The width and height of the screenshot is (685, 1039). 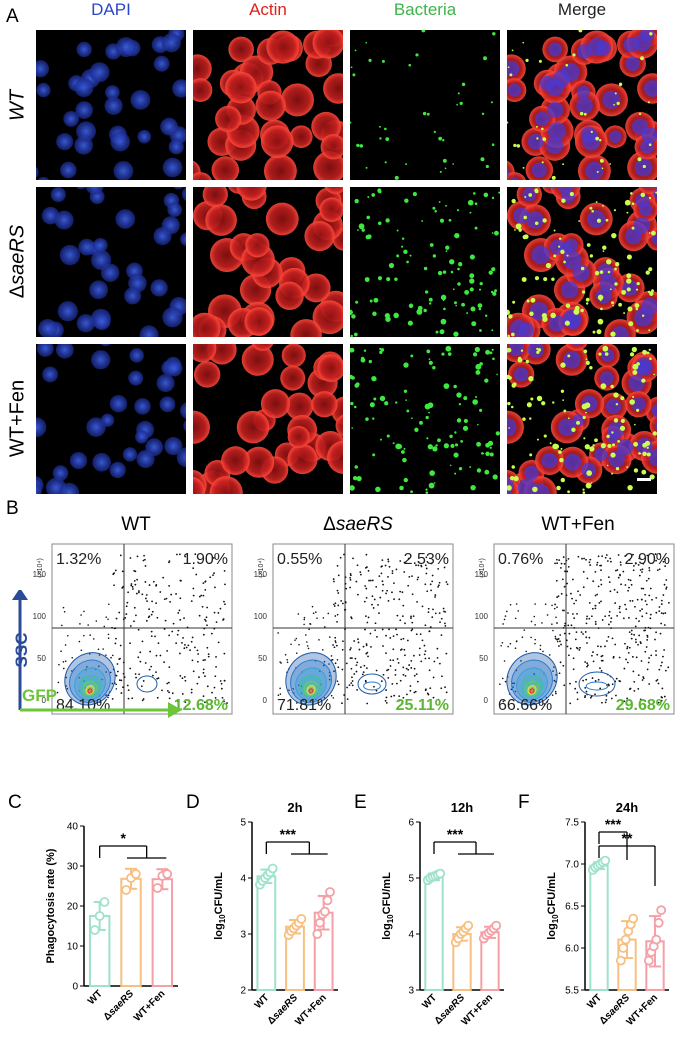 What do you see at coordinates (642, 1009) in the screenshot?
I see `category-label: WT+Fen` at bounding box center [642, 1009].